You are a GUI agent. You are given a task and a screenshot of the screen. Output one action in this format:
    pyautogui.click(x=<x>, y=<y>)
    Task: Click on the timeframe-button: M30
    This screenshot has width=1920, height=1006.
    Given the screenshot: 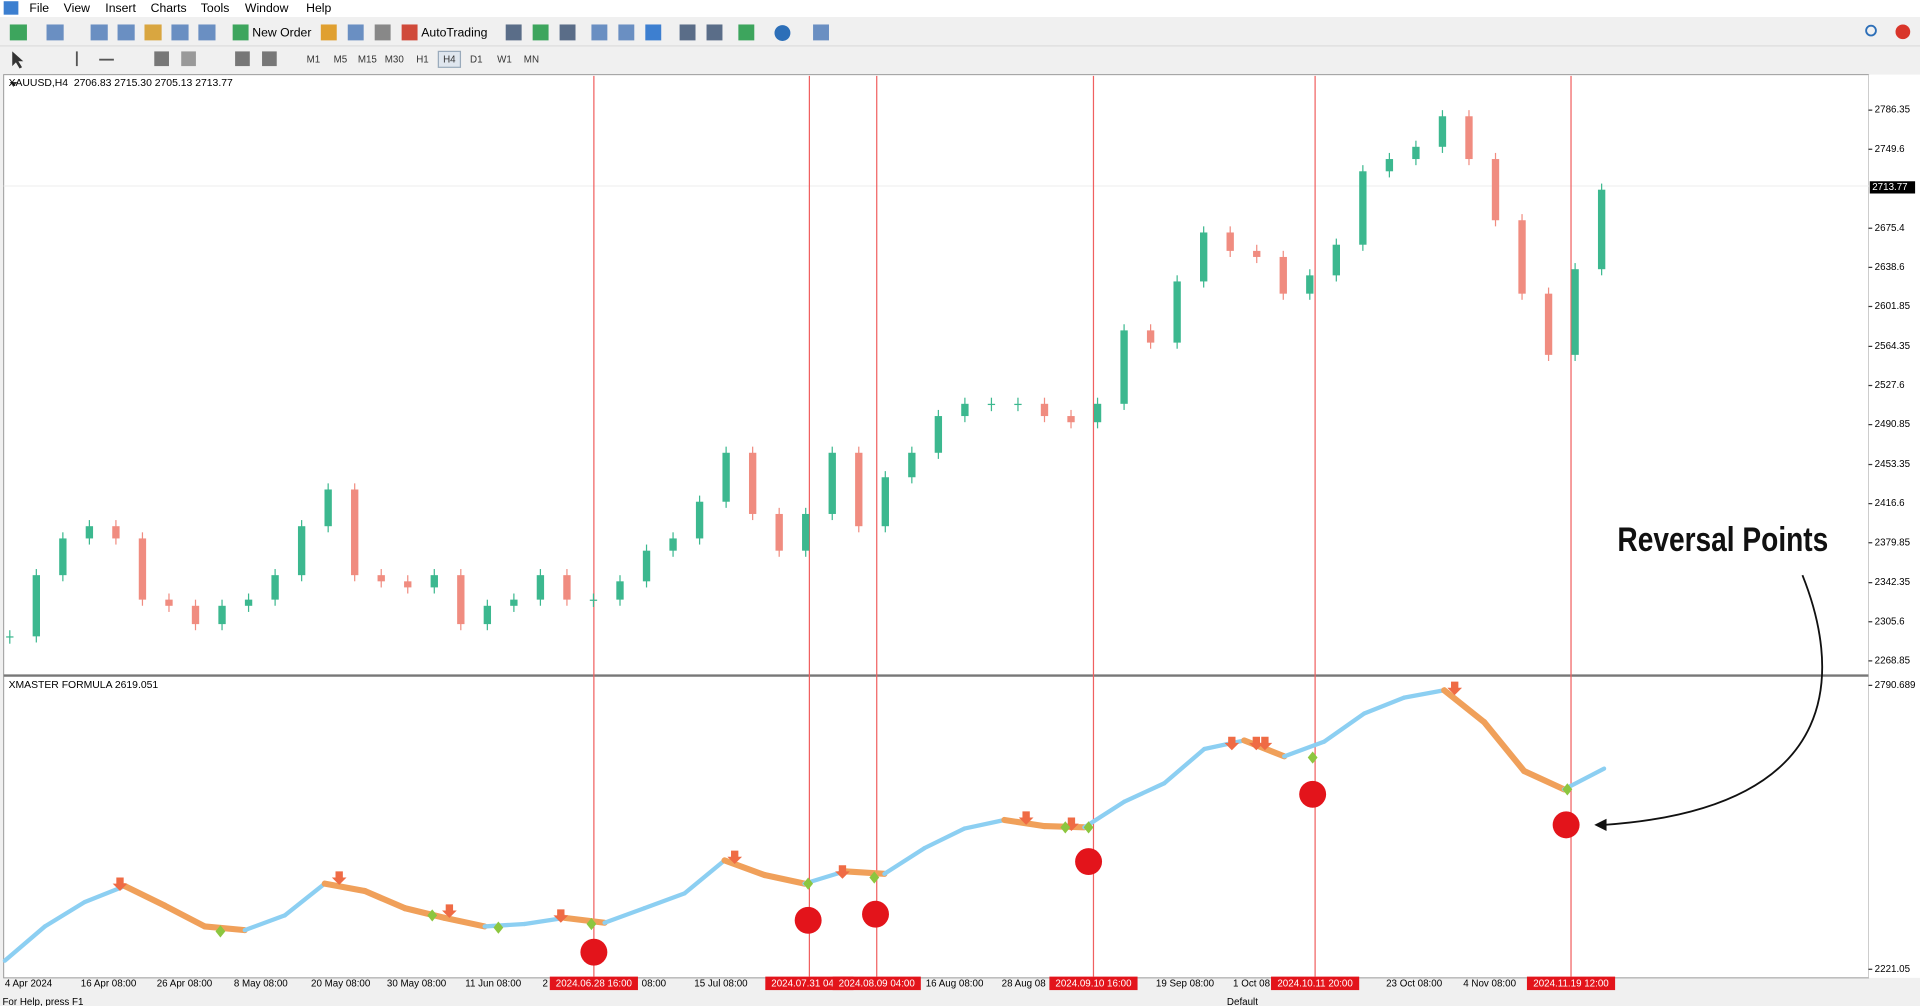 What is the action you would take?
    pyautogui.click(x=395, y=60)
    